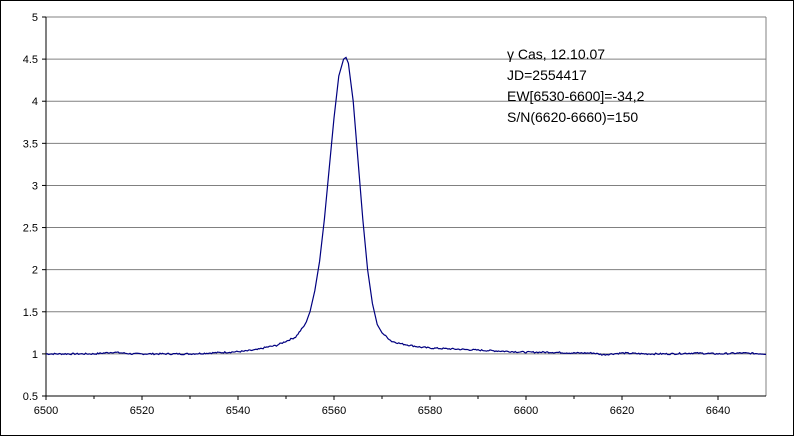 Image resolution: width=794 pixels, height=440 pixels. Describe the element at coordinates (35, 355) in the screenshot. I see `y-tick-label: 1` at that location.